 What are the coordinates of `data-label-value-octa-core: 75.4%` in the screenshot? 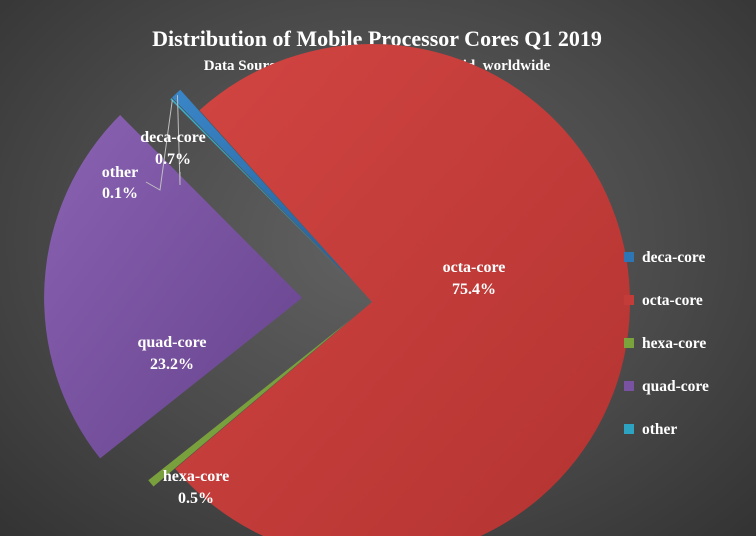 It's located at (474, 289).